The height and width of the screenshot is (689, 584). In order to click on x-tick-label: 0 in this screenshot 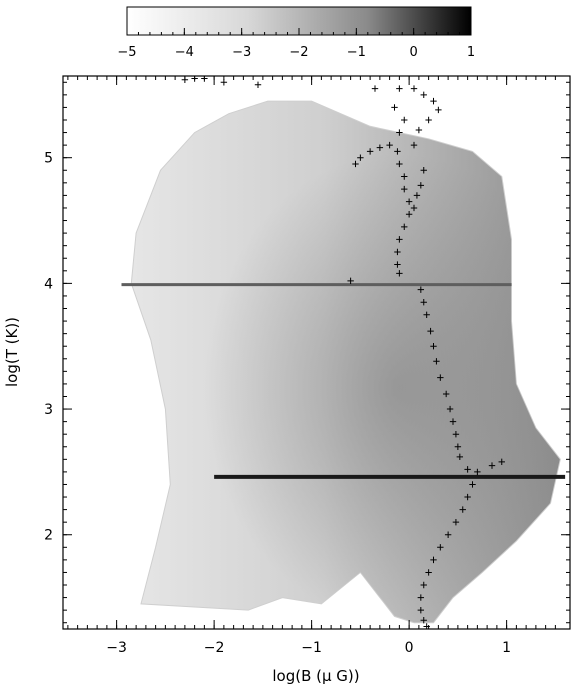, I will do `click(409, 648)`.